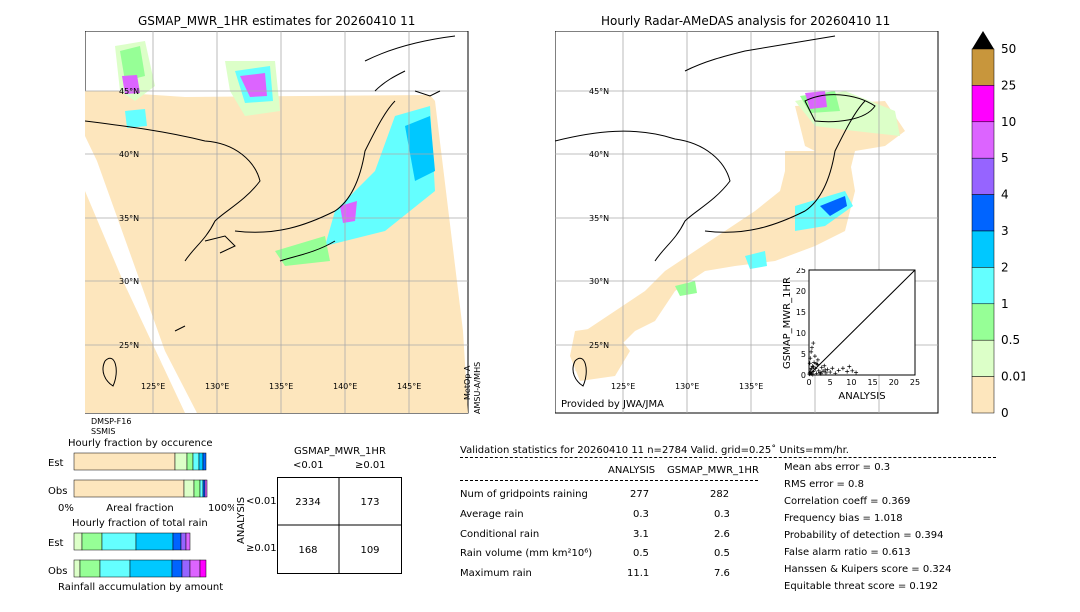  I want to click on colorbar: 50 25 10 5 4 3 2 1 0.5 0.01 0, so click(998, 224).